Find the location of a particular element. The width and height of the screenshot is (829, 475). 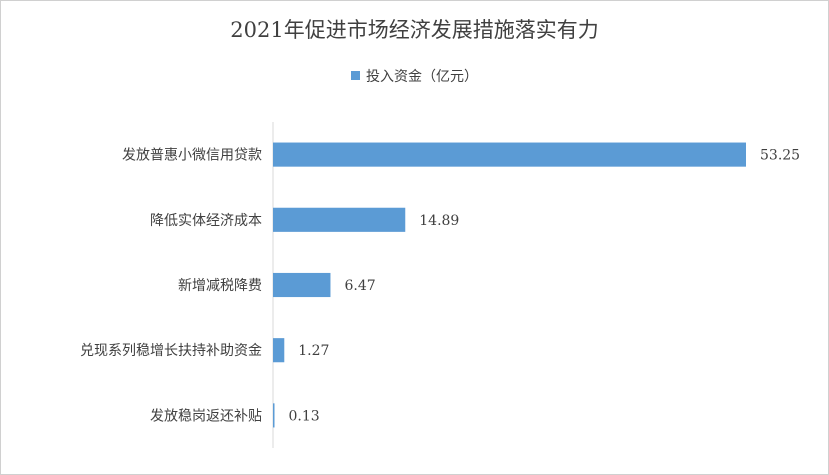

category-label: 发放普惠小微信用贷款 is located at coordinates (192, 156).